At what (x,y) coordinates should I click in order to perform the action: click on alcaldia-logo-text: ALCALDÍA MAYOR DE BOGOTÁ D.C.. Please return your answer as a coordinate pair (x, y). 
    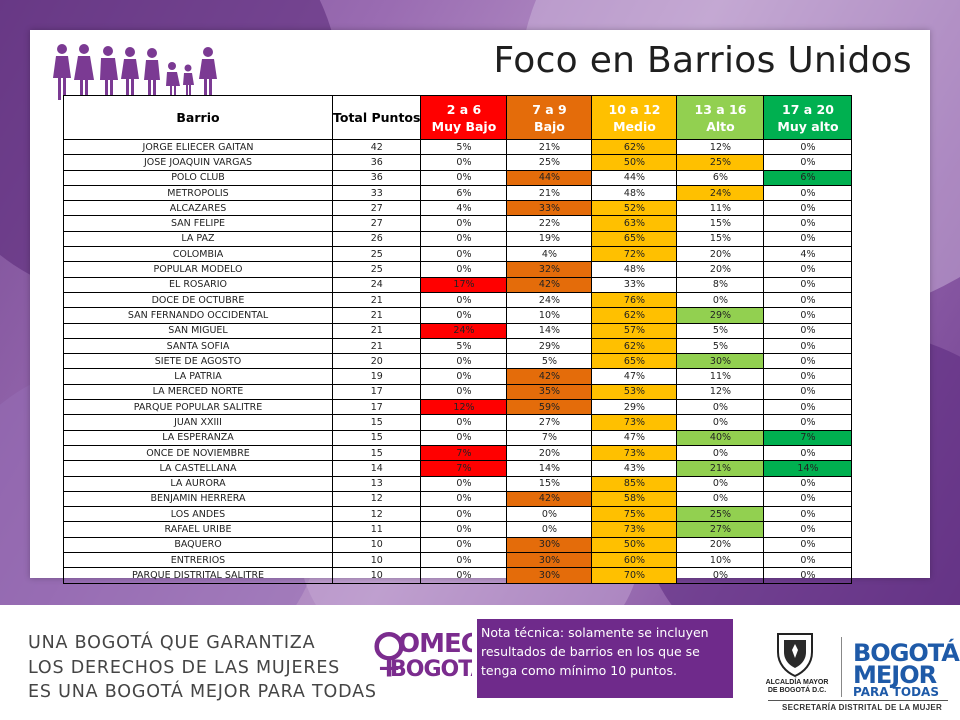
    Looking at the image, I should click on (797, 686).